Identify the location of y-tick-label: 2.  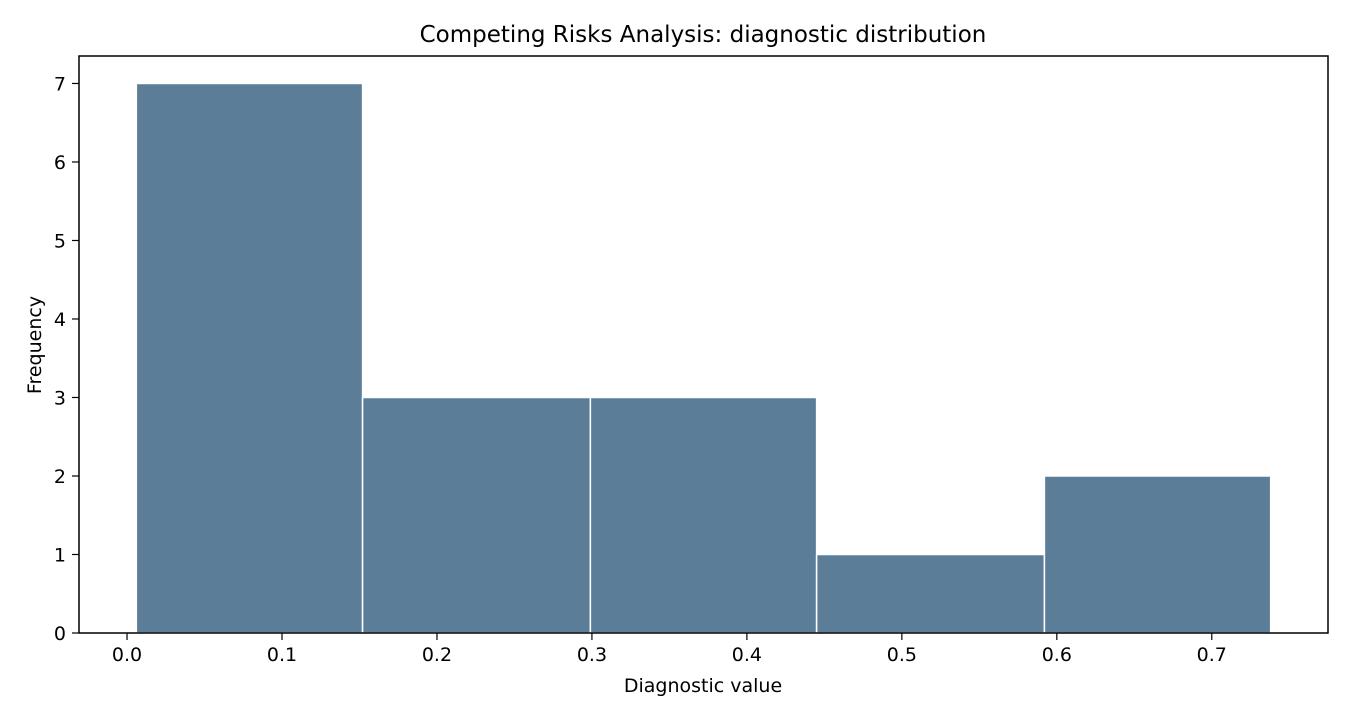
(60, 477).